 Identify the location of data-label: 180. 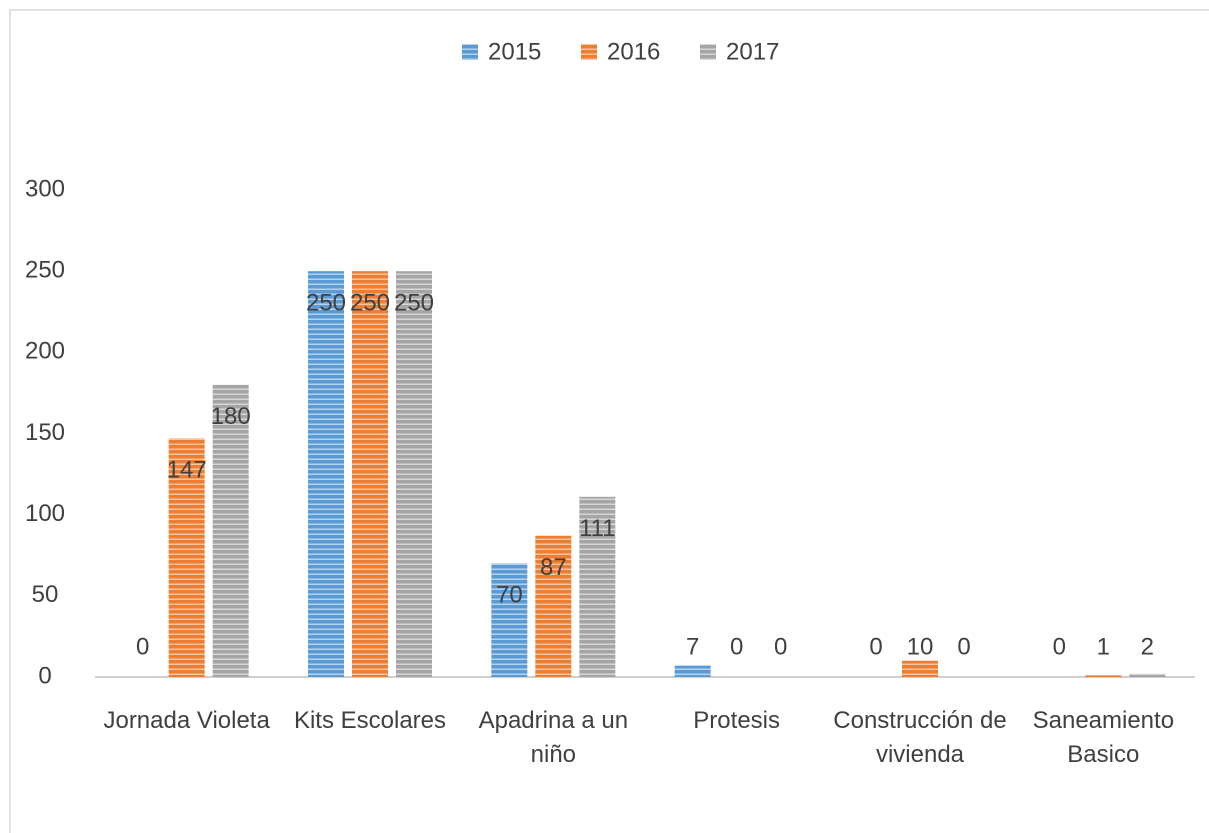
(231, 416).